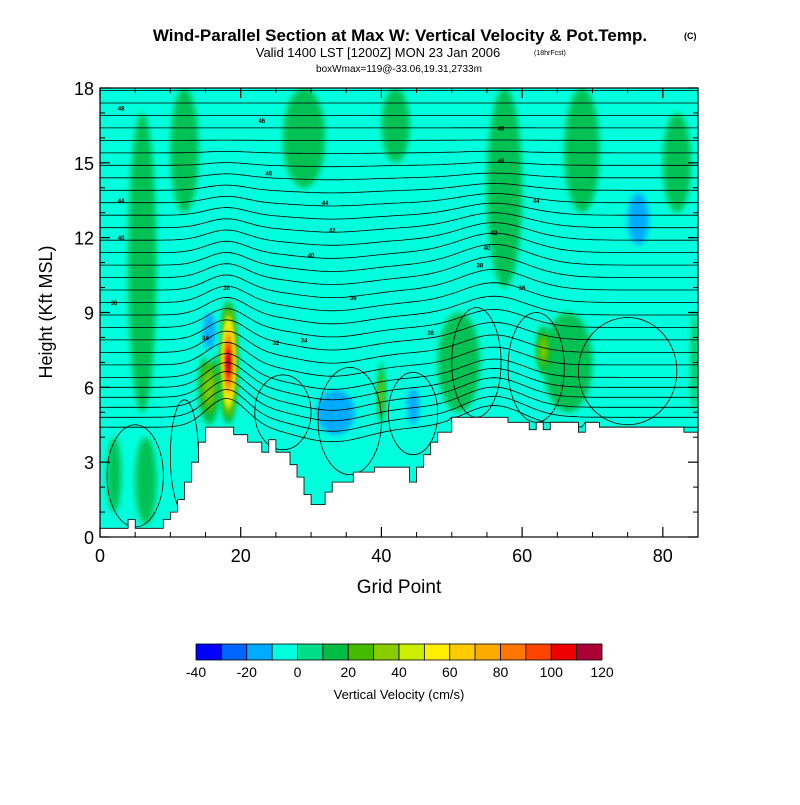 This screenshot has width=800, height=805. I want to click on colorbar-label: Vertical Velocity (cm/s), so click(399, 694).